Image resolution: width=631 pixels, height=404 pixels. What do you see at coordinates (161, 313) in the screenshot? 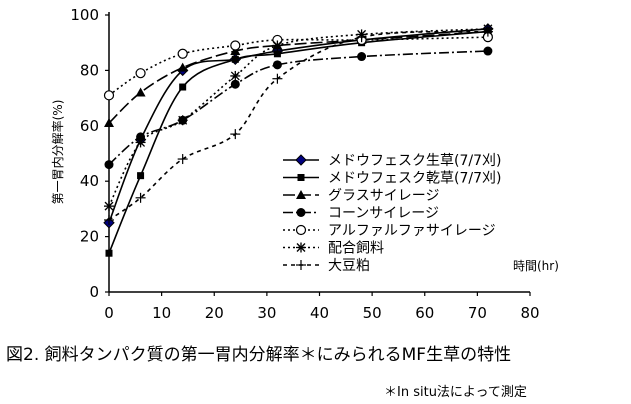
I see `x-tick-label: 10` at bounding box center [161, 313].